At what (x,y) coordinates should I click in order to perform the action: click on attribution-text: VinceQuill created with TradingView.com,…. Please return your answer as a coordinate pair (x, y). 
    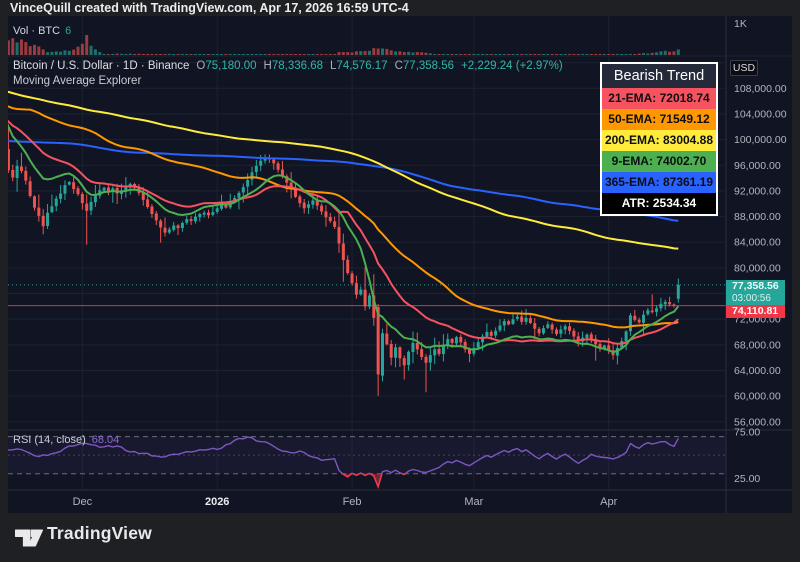
    Looking at the image, I should click on (209, 8).